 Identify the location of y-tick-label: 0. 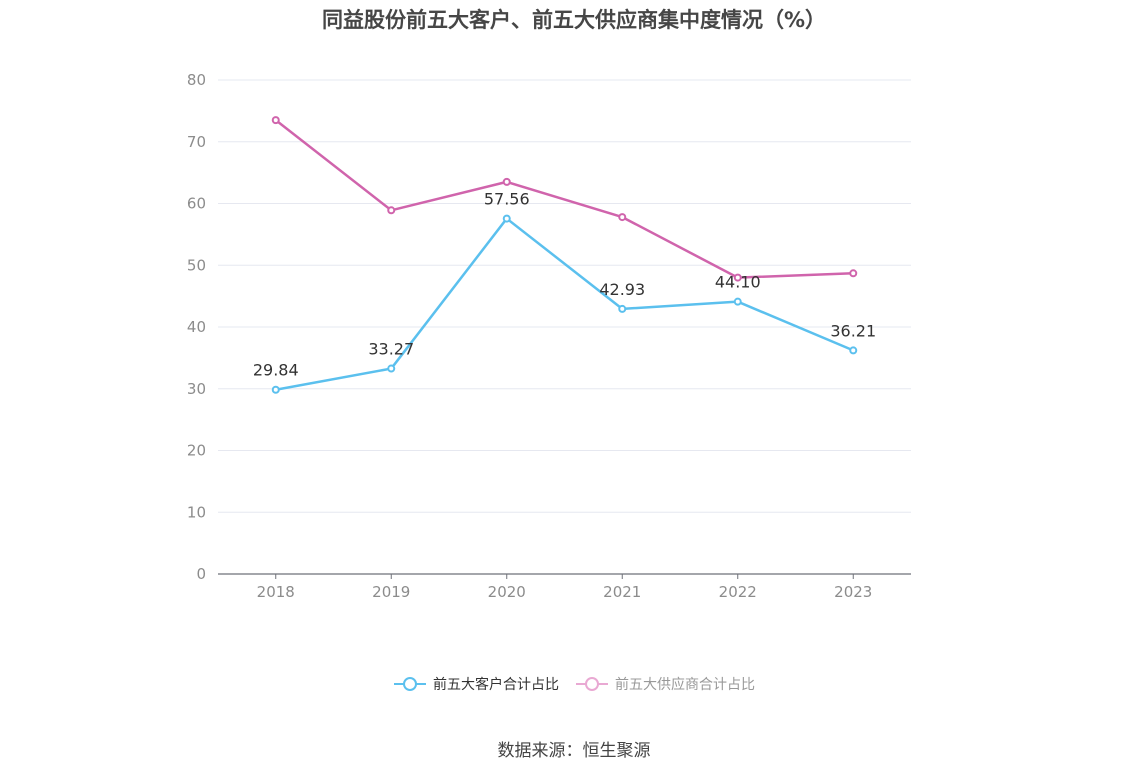
(201, 574).